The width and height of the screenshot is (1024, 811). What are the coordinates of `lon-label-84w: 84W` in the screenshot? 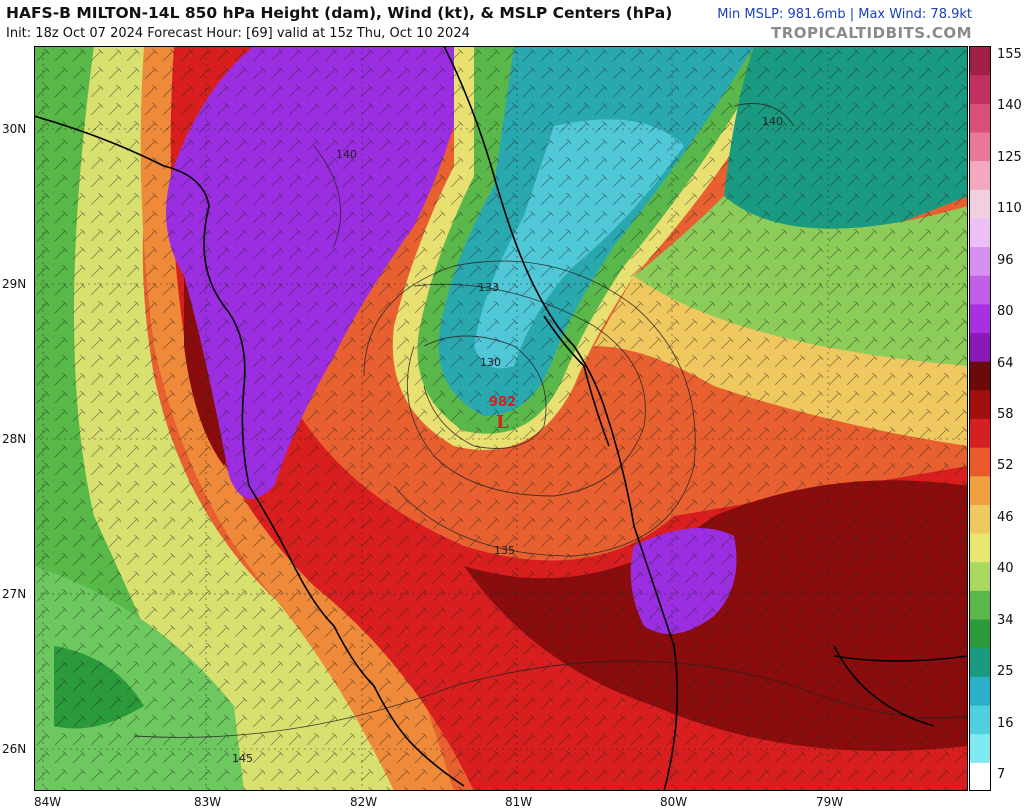 It's located at (48, 802).